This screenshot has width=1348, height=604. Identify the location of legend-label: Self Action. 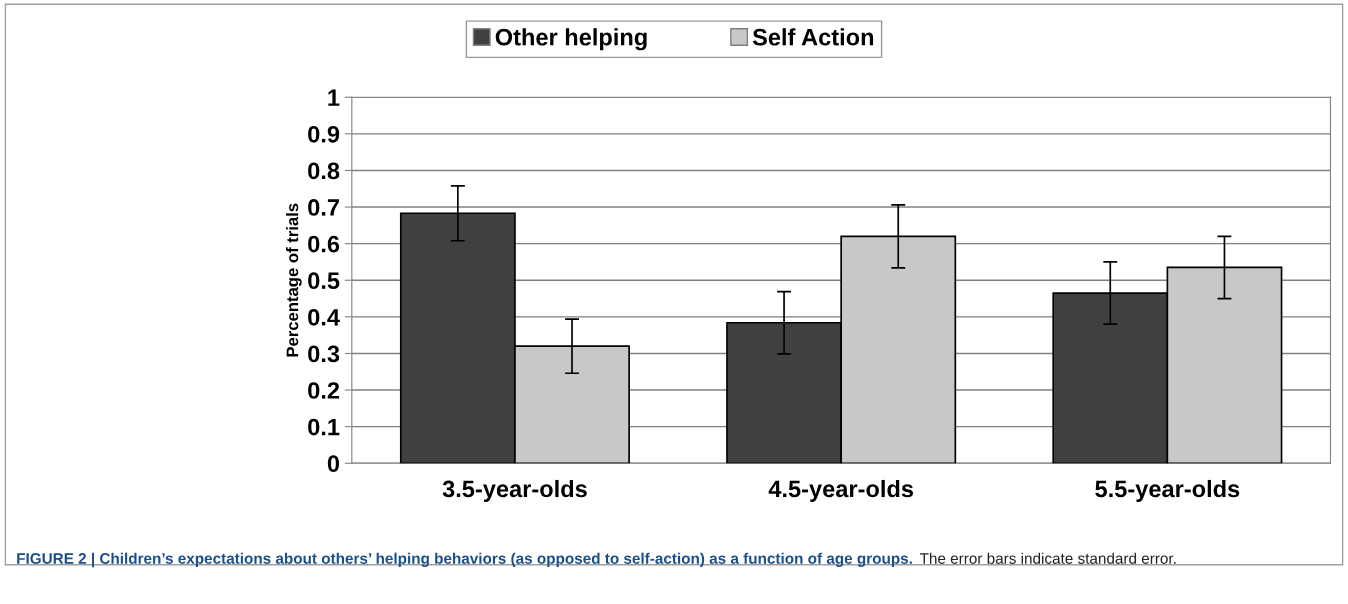
(813, 37).